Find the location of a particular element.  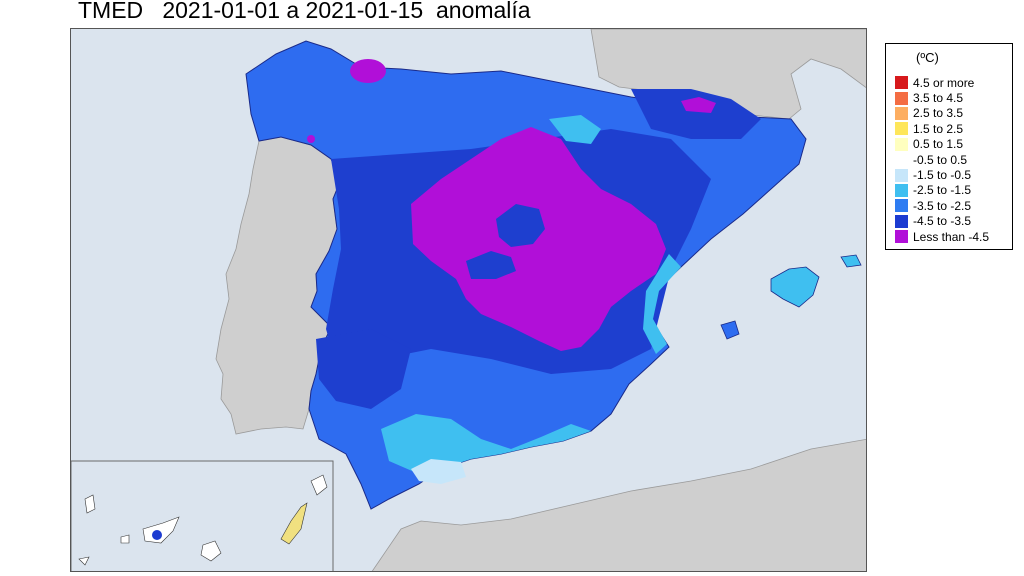

canary-lanzarote is located at coordinates (319, 485).